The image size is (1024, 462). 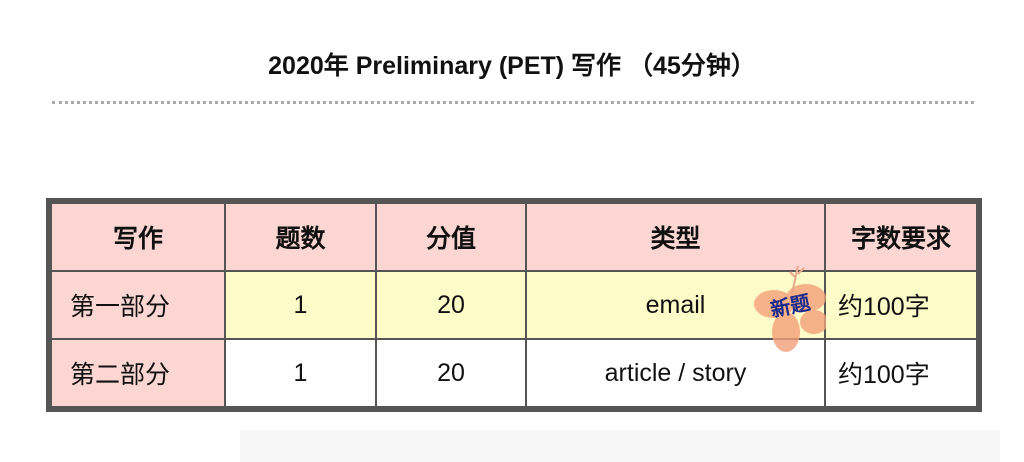 What do you see at coordinates (675, 304) in the screenshot?
I see `type-text: email` at bounding box center [675, 304].